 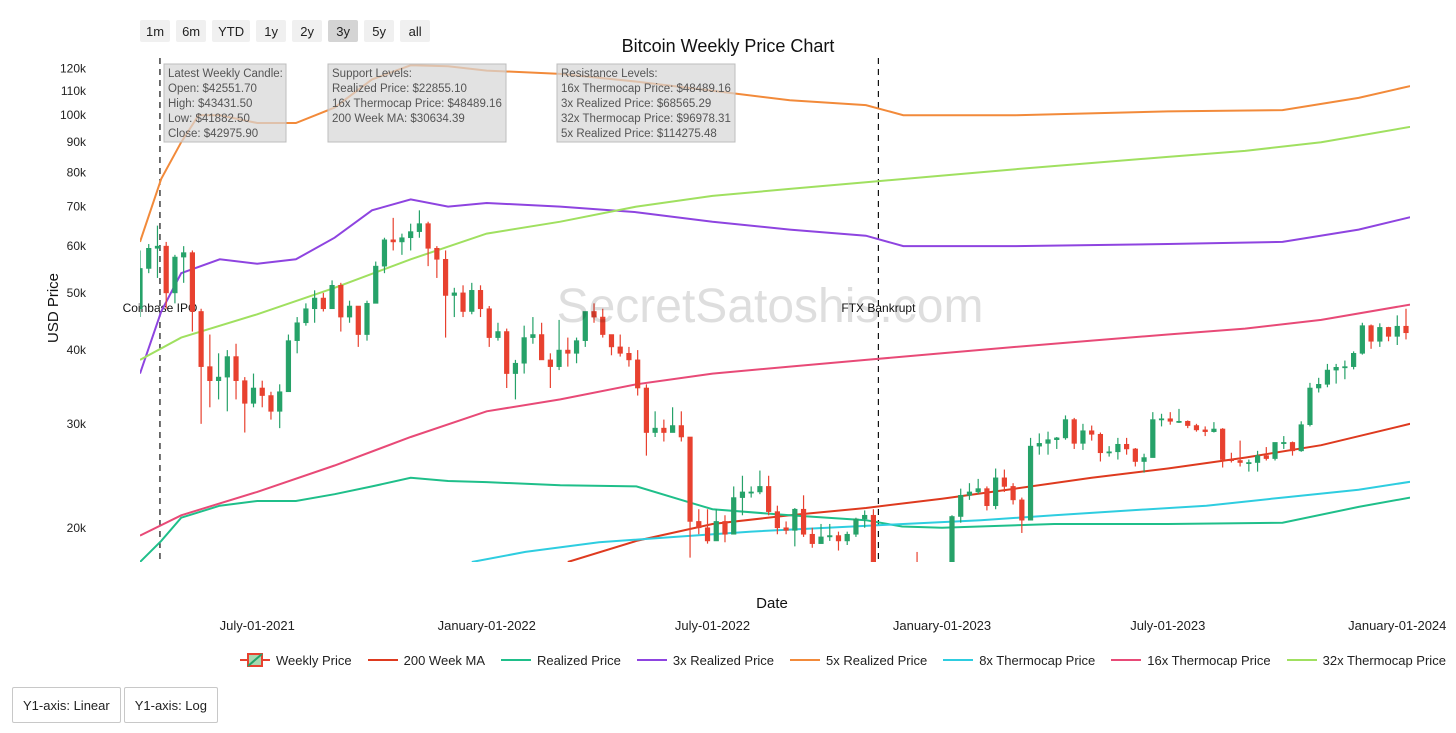 I want to click on range-button-2y: 2y, so click(x=307, y=31).